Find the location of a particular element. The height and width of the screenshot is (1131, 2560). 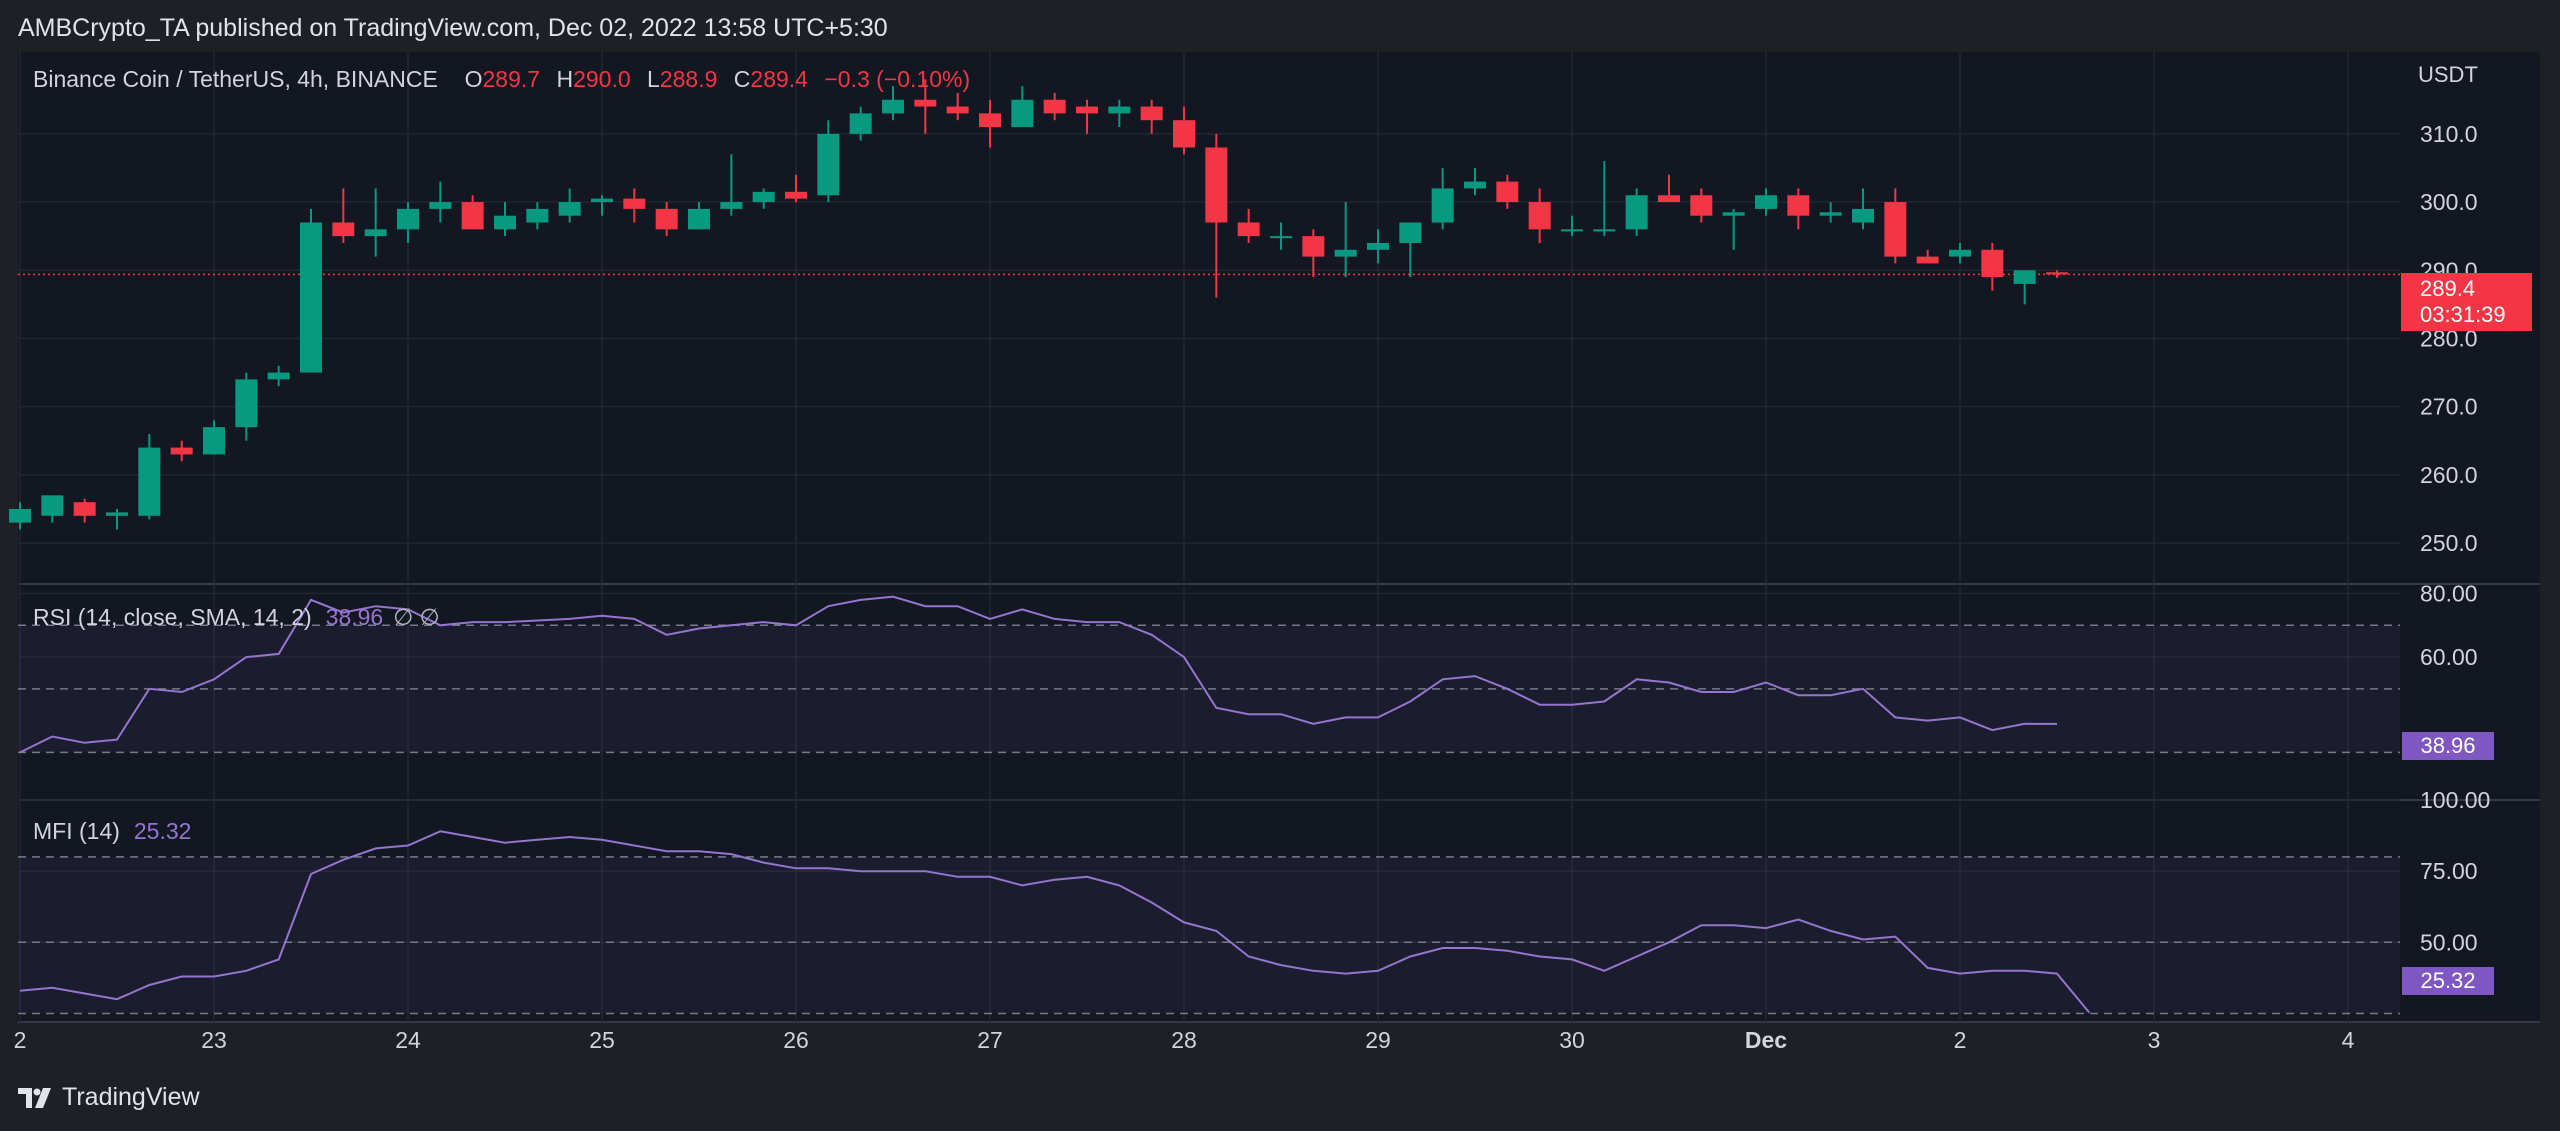

mfi-band-fill is located at coordinates (1209, 935).